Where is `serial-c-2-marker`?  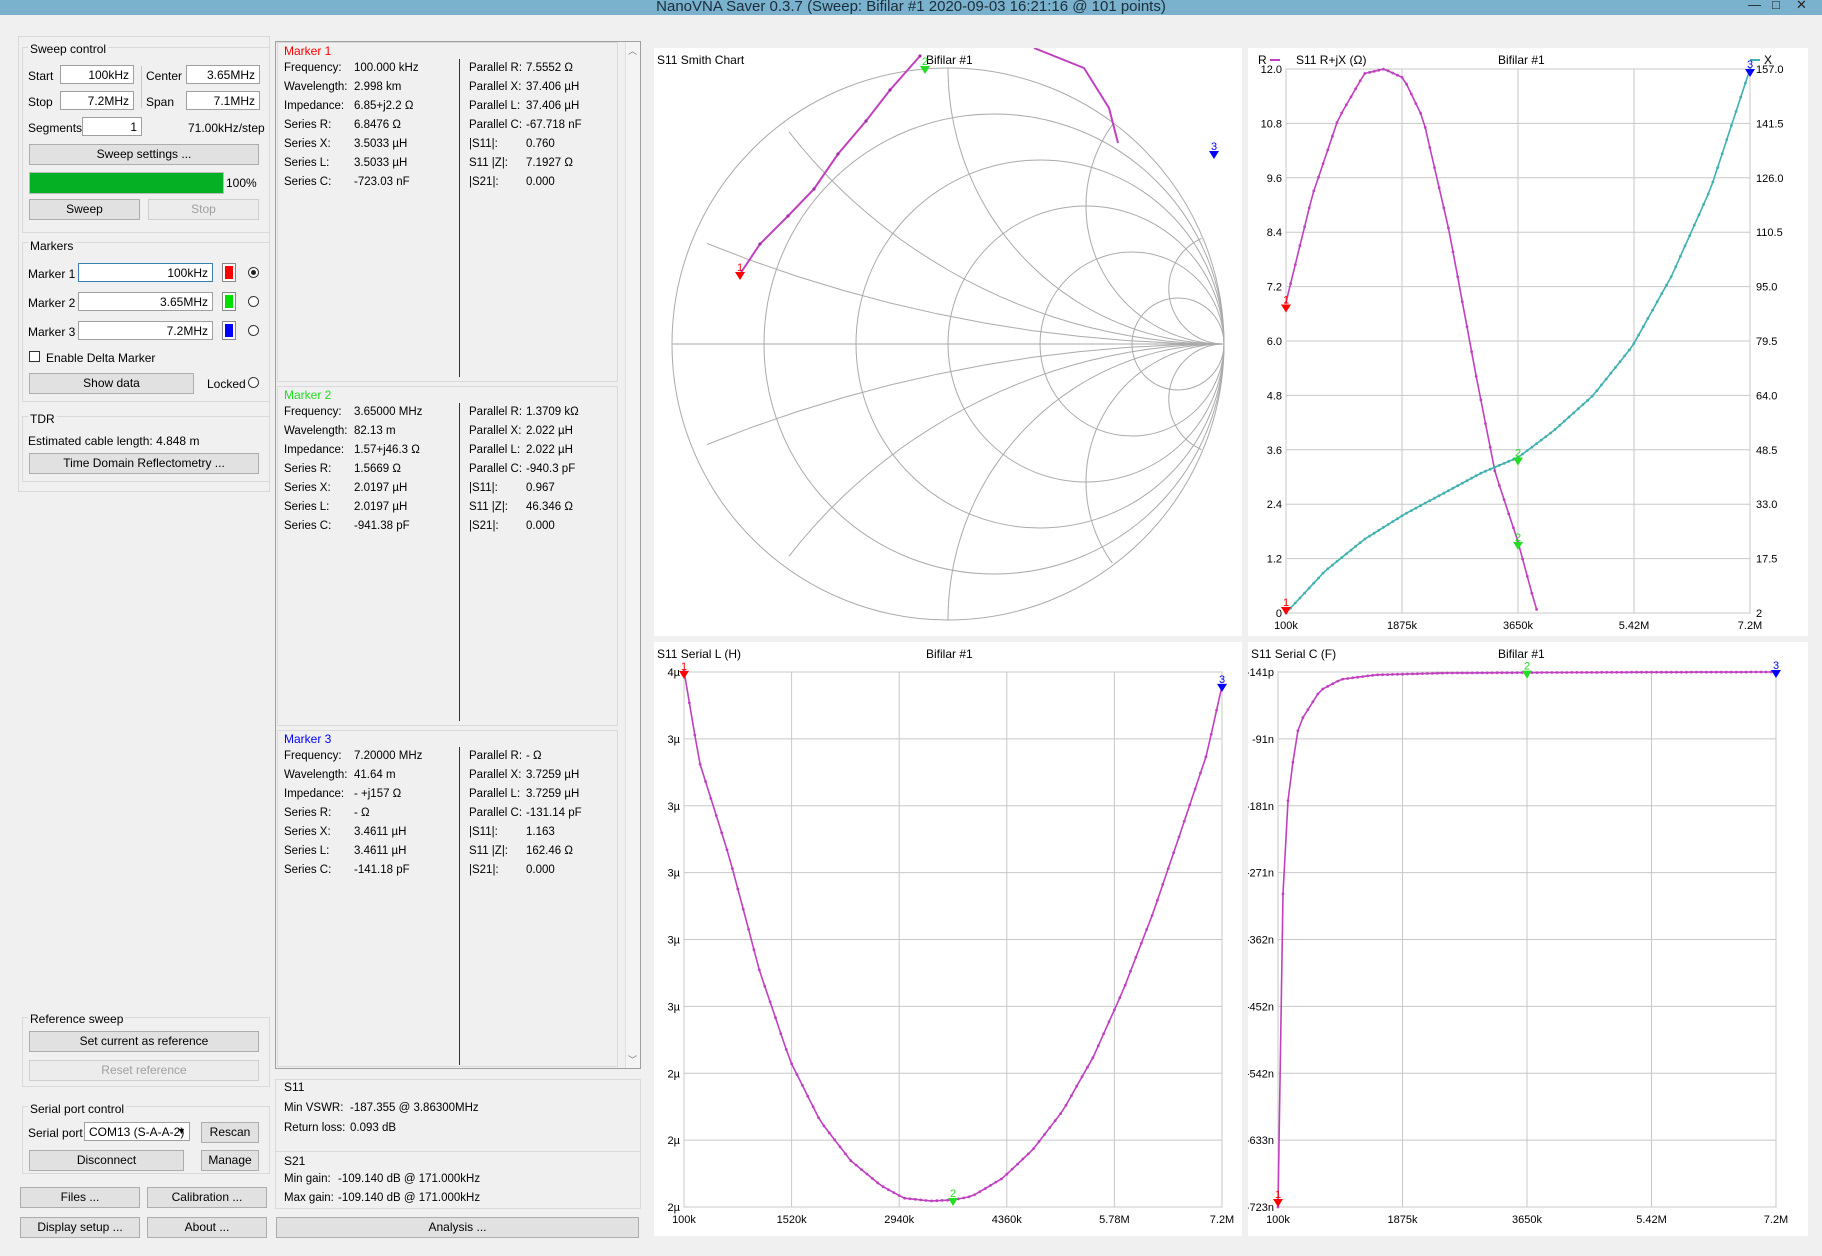
serial-c-2-marker is located at coordinates (1527, 674).